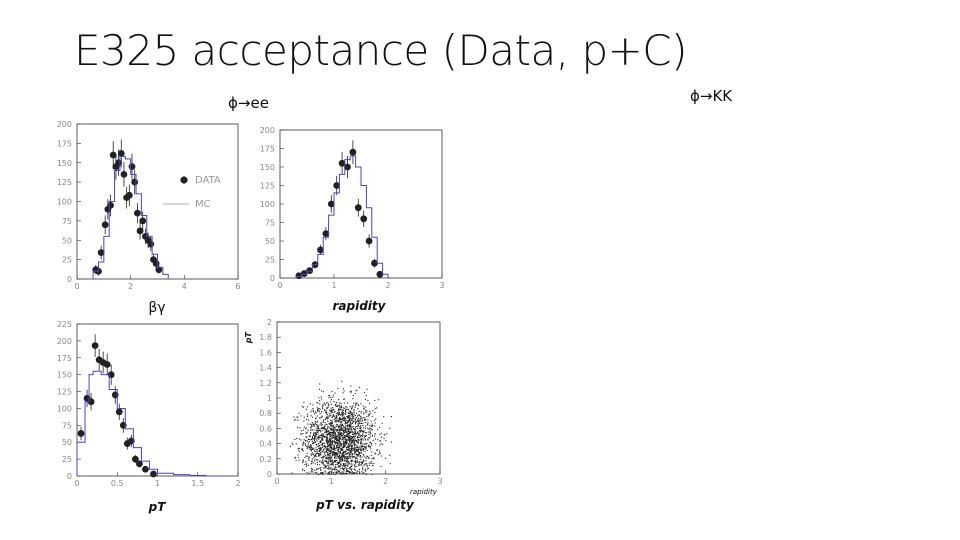 The width and height of the screenshot is (960, 540). I want to click on y-tick-label: 0, so click(269, 474).